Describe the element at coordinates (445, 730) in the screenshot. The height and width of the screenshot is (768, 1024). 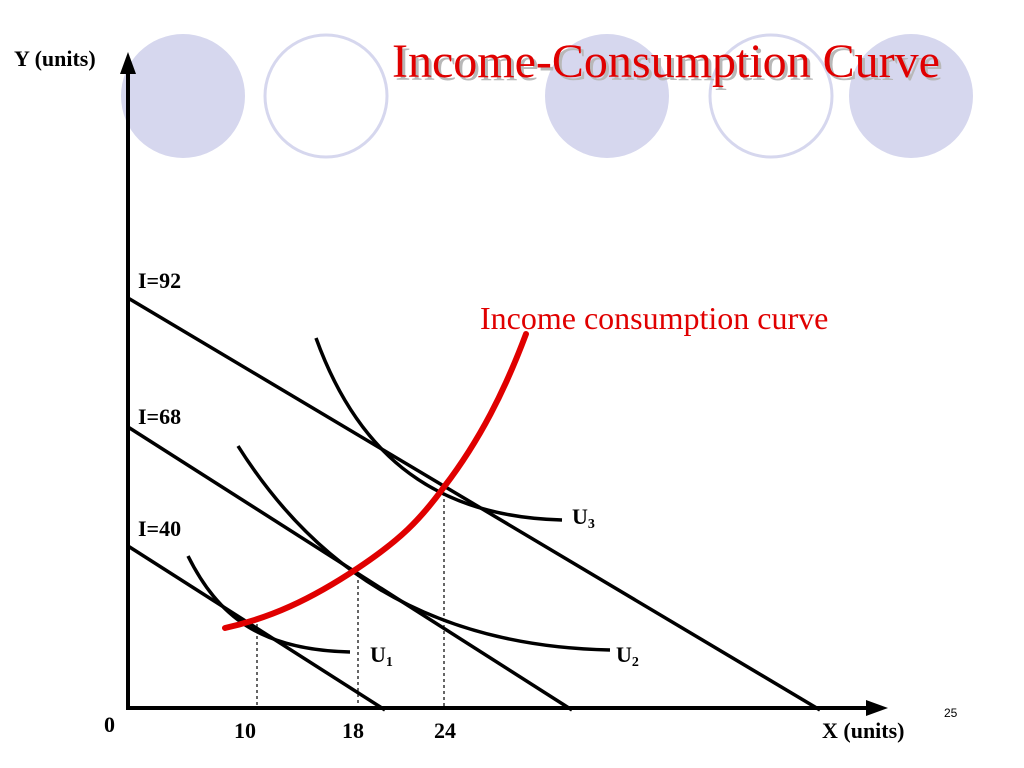
I see `x-tick-label: 24` at that location.